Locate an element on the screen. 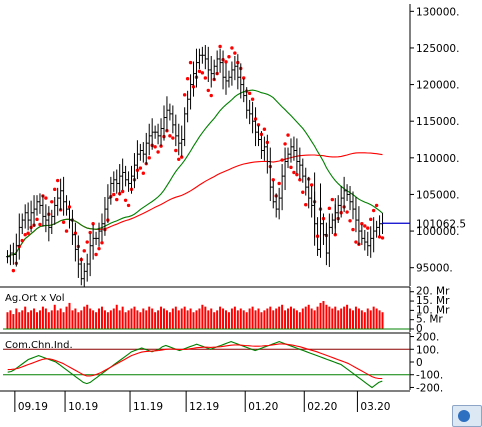 Image resolution: width=482 pixels, height=427 pixels. x-axis-ticks: 09.19 10.19 11.19 12.19 01.20 02.20 03.20 is located at coordinates (202, 402).